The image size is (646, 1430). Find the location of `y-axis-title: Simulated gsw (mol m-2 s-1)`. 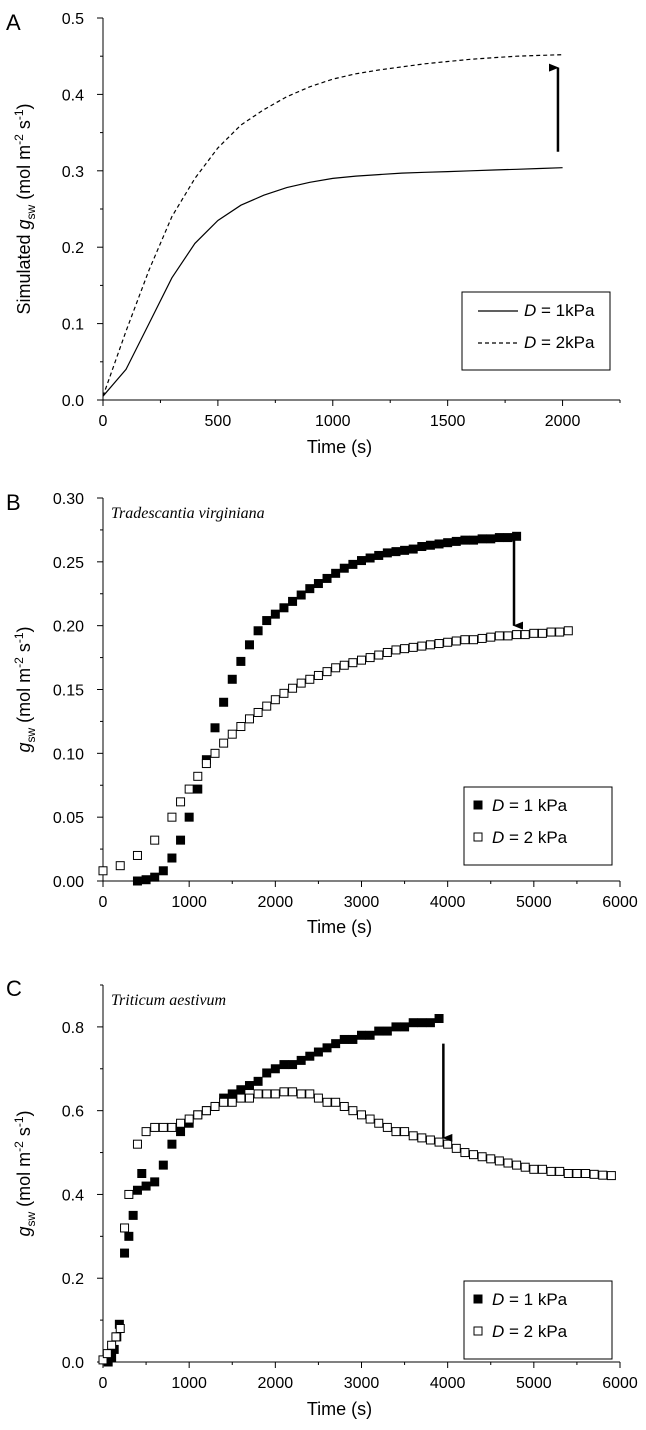

y-axis-title: Simulated gsw (mol m-2 s-1) is located at coordinates (25, 208).